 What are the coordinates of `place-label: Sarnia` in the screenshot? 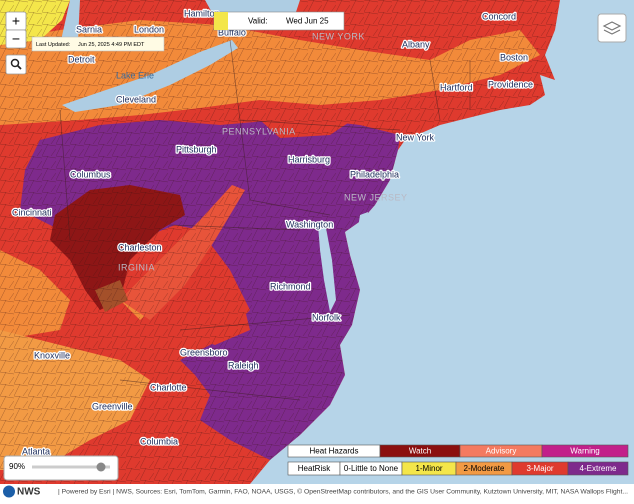 It's located at (89, 29).